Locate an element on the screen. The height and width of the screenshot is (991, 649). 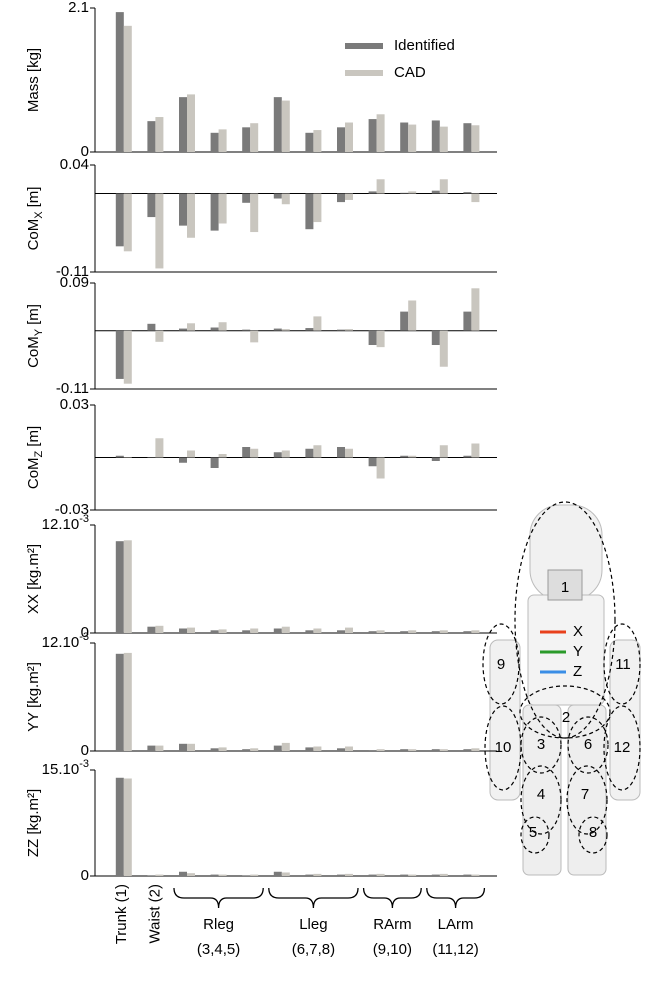
tick-text: 0 is located at coordinates (85, 632).